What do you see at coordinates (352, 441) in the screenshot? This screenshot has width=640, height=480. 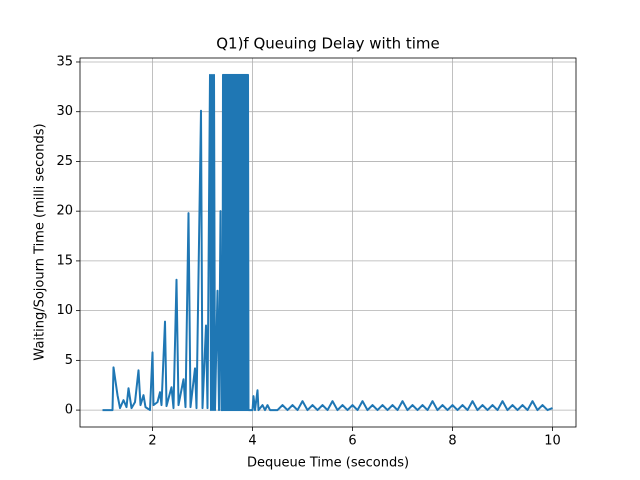 I see `x-tick-label: 6` at bounding box center [352, 441].